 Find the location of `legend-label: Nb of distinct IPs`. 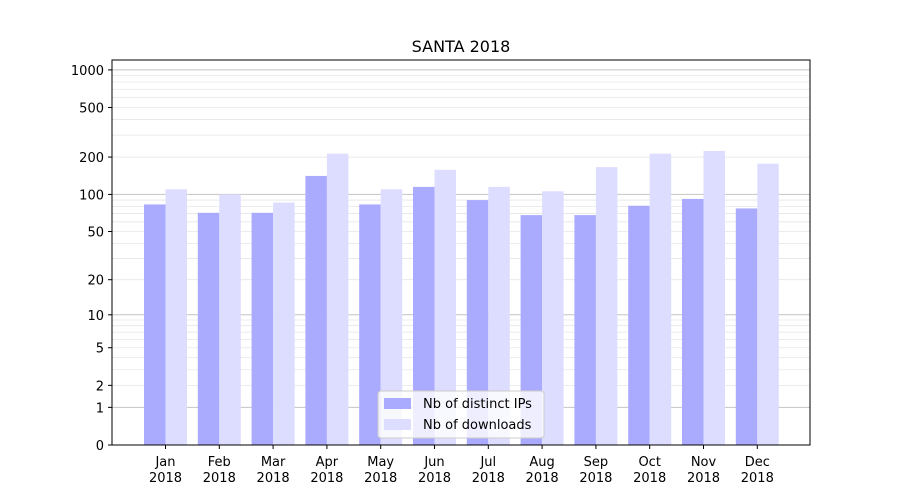

legend-label: Nb of distinct IPs is located at coordinates (477, 404).